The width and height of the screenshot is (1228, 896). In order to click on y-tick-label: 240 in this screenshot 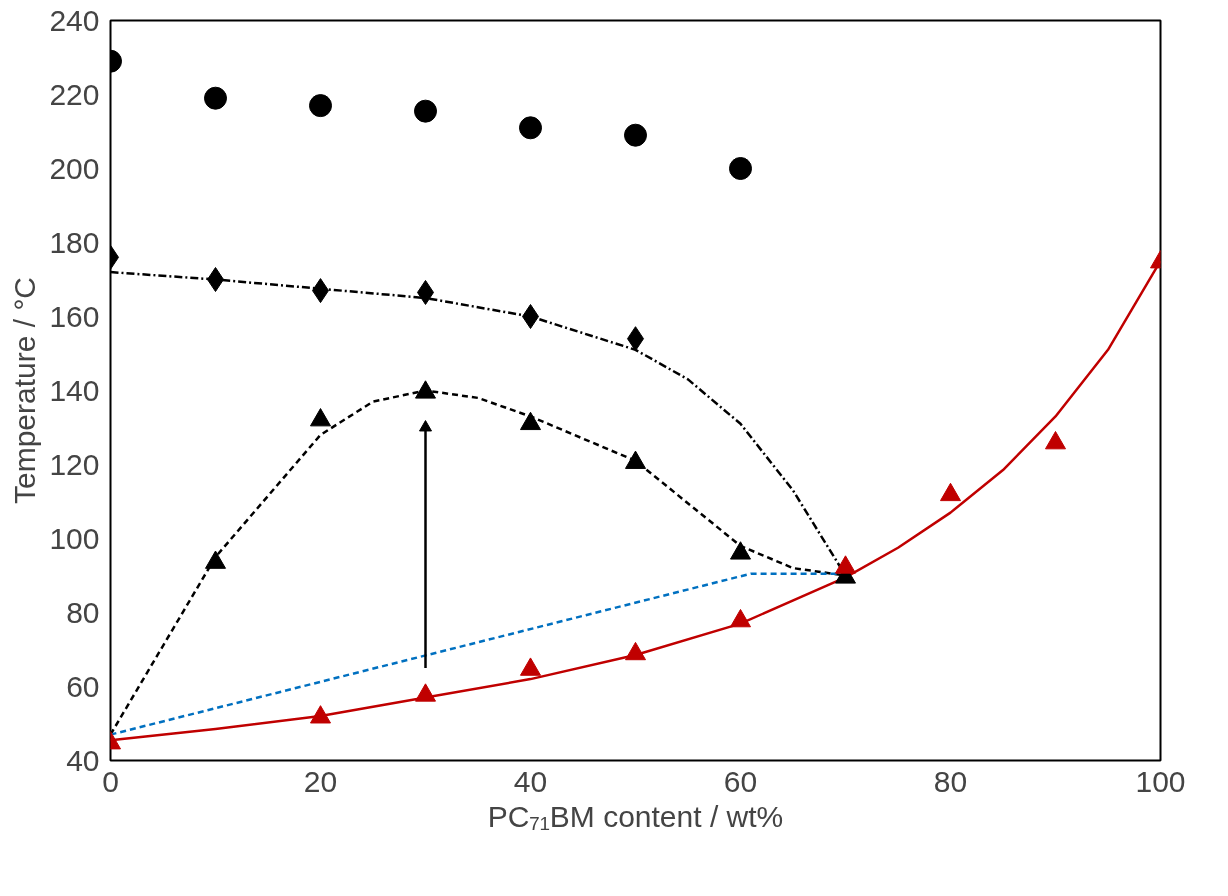, I will do `click(74, 20)`.